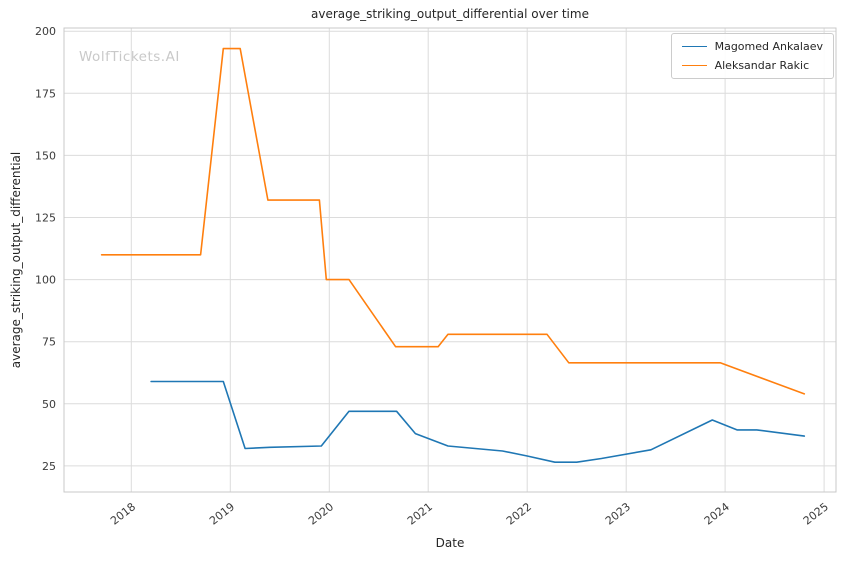  What do you see at coordinates (123, 513) in the screenshot?
I see `x-tick-label: 2018` at bounding box center [123, 513].